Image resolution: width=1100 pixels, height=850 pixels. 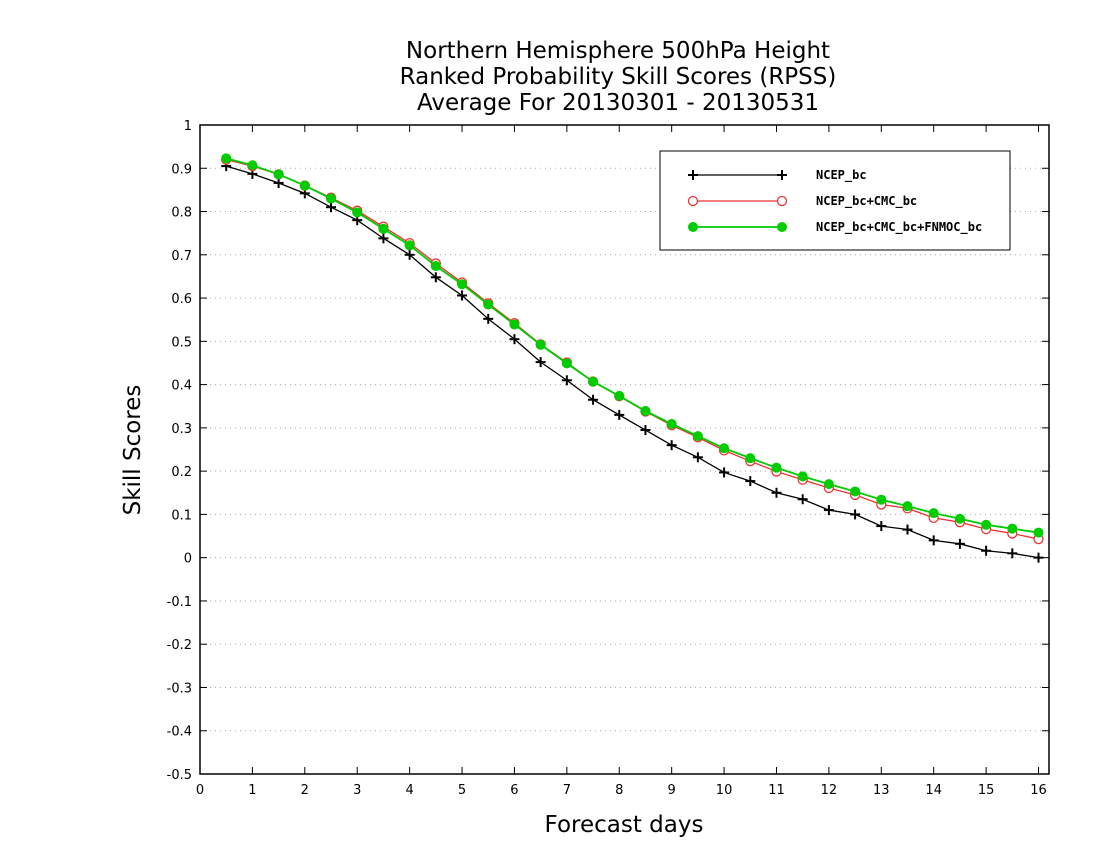 What do you see at coordinates (179, 732) in the screenshot?
I see `y-tick-label: -0.4` at bounding box center [179, 732].